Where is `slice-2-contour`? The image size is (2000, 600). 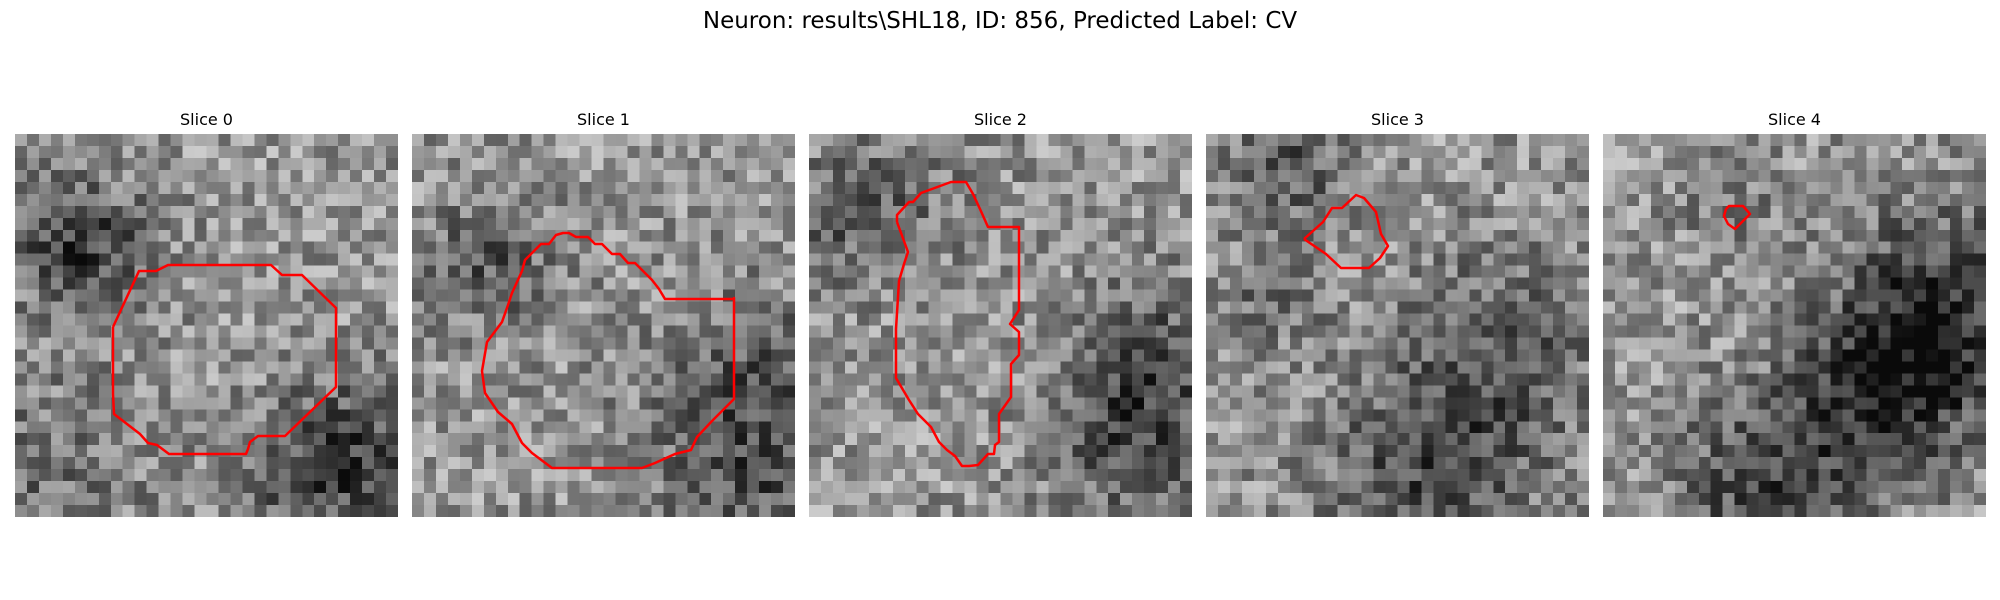 slice-2-contour is located at coordinates (957, 324).